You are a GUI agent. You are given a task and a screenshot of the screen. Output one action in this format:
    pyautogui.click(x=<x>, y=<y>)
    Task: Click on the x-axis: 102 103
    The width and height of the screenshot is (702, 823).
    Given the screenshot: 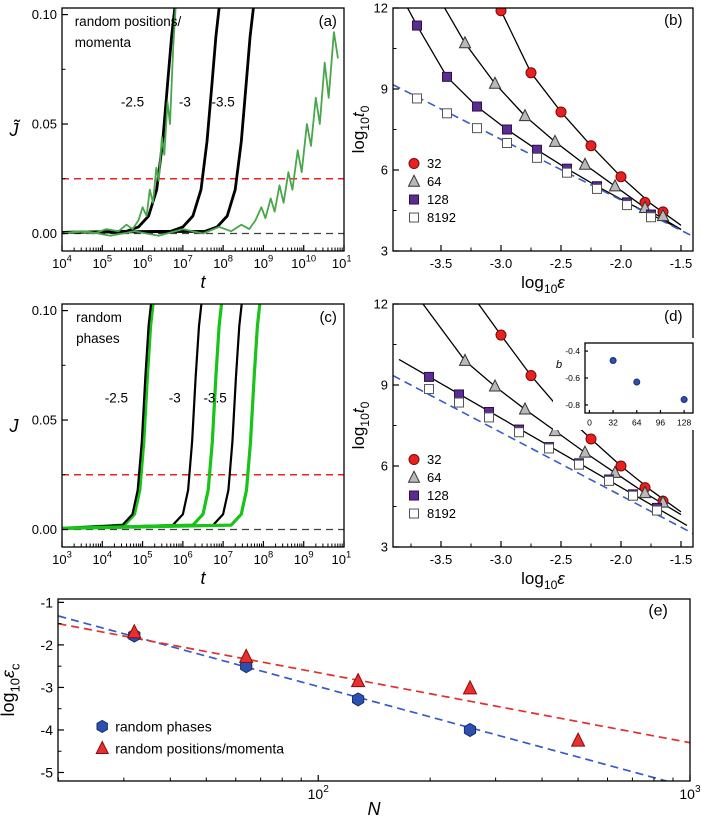 What is the action you would take?
    pyautogui.click(x=379, y=788)
    